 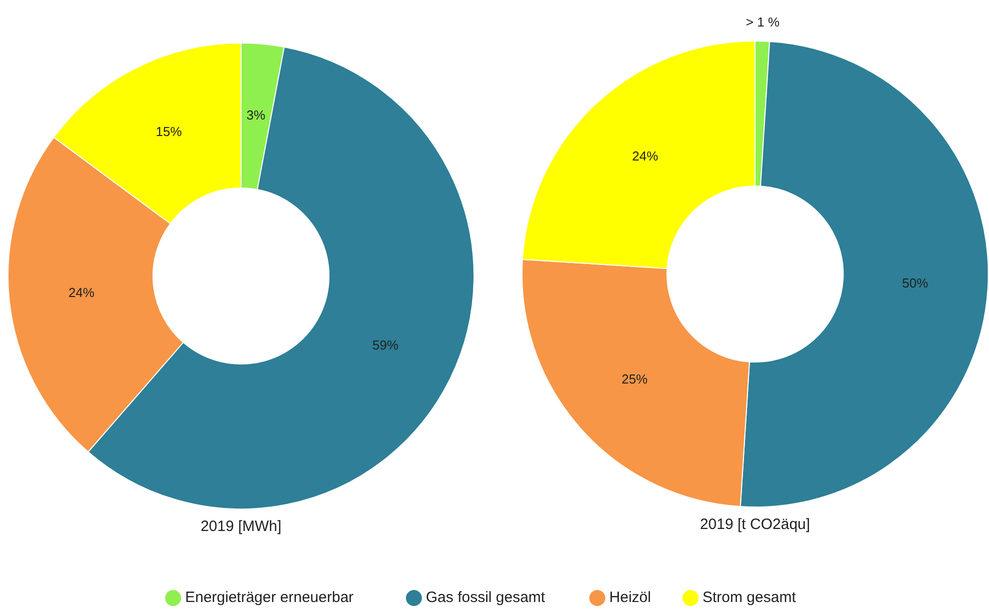 What do you see at coordinates (256, 115) in the screenshot?
I see `data-label: 3%` at bounding box center [256, 115].